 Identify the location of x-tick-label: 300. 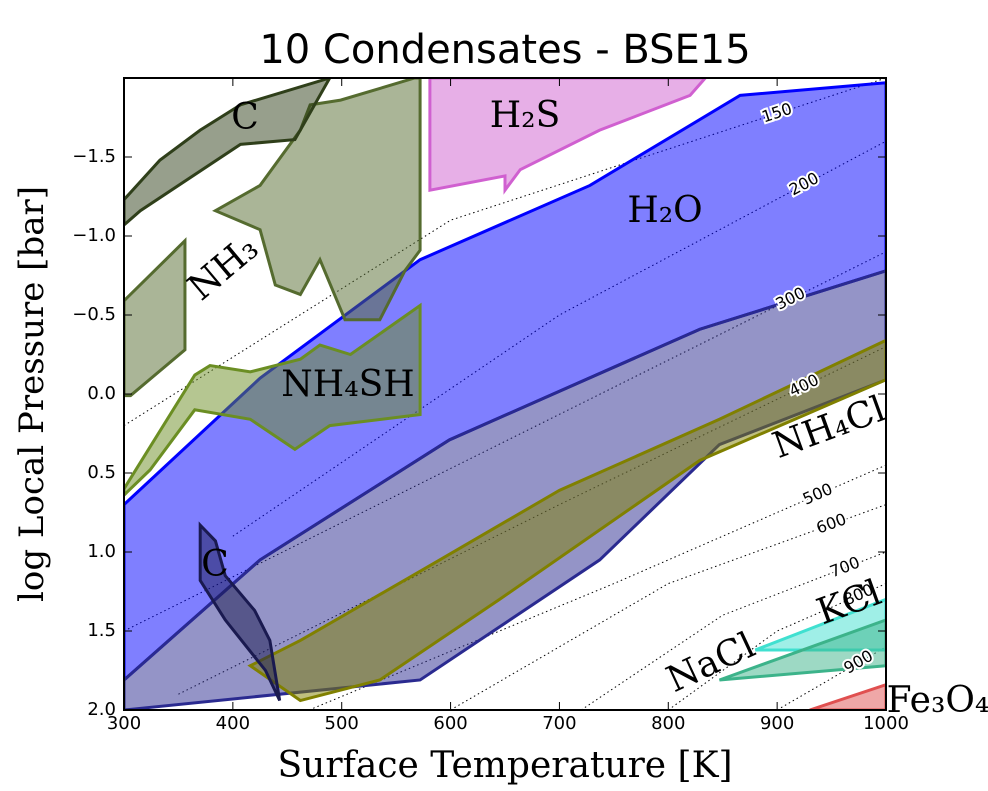
(124, 723).